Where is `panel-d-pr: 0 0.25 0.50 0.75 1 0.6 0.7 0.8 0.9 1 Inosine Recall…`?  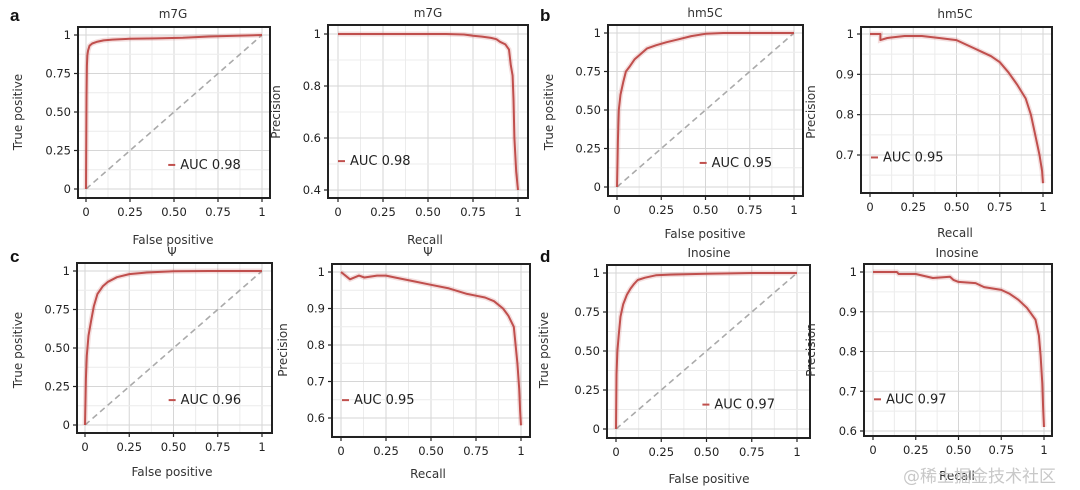
panel-d-pr: 0 0.25 0.50 0.75 1 0.6 0.7 0.8 0.9 1 Inosine Recall… is located at coordinates (928, 364).